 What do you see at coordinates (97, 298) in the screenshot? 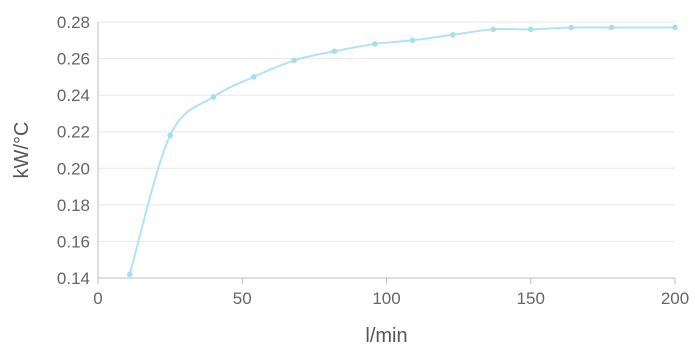
I see `x-tick-label: 0` at bounding box center [97, 298].